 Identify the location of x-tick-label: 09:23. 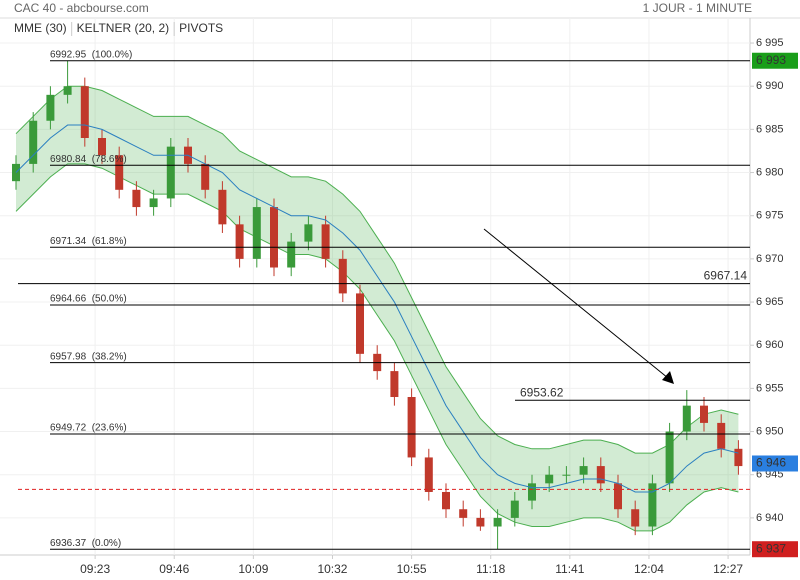
(95, 569).